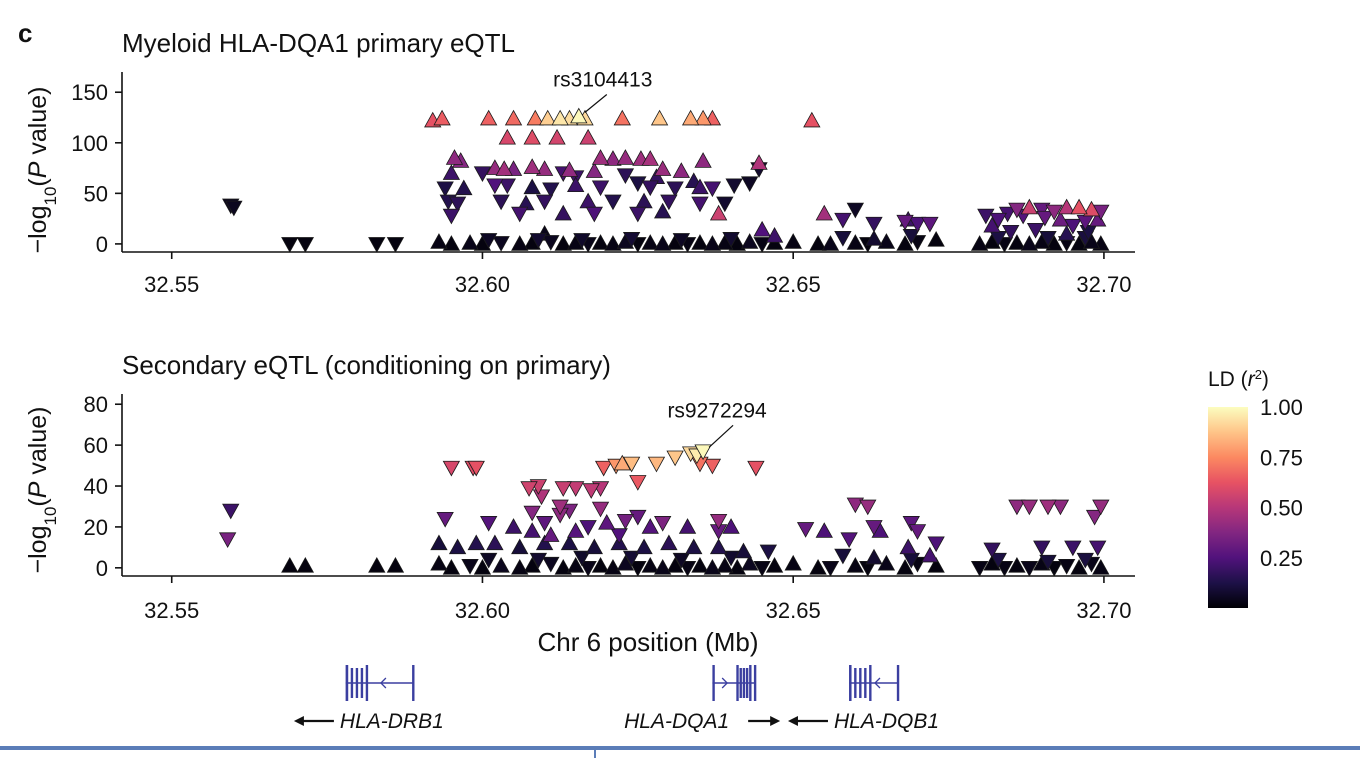 The width and height of the screenshot is (1360, 758). What do you see at coordinates (38, 444) in the screenshot?
I see `ylabel-value: value)` at bounding box center [38, 444].